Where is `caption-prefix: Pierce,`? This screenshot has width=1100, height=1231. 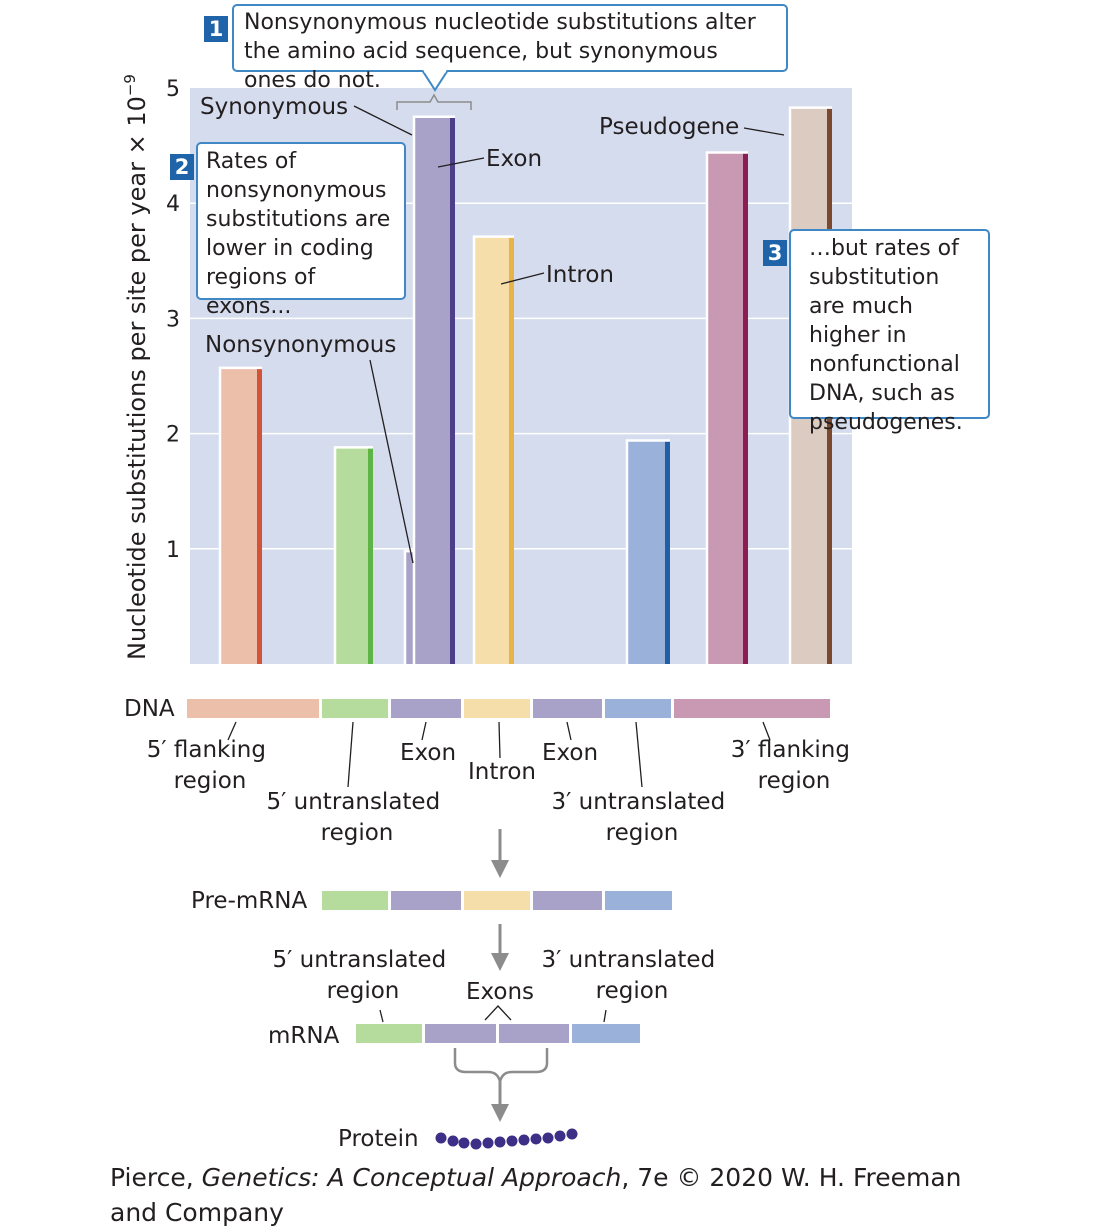
caption-prefix: Pierce, is located at coordinates (156, 1177).